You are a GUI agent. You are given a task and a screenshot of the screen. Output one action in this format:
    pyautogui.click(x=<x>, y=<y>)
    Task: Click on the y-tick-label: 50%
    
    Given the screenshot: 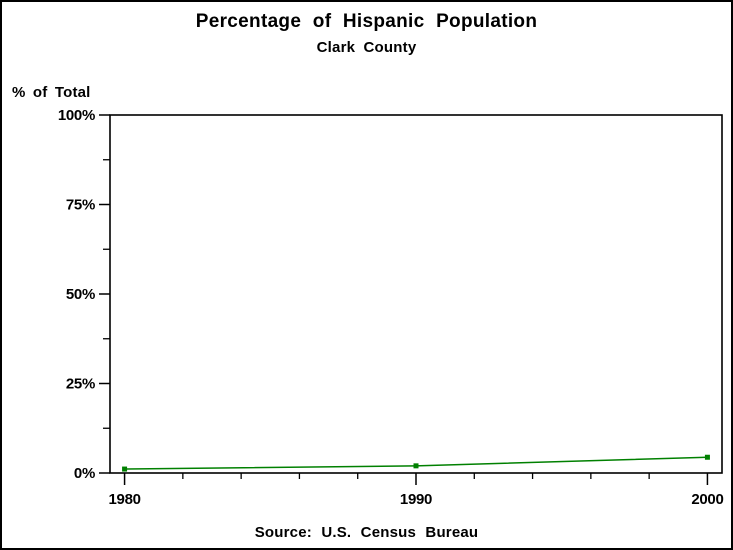 What is the action you would take?
    pyautogui.click(x=80, y=294)
    